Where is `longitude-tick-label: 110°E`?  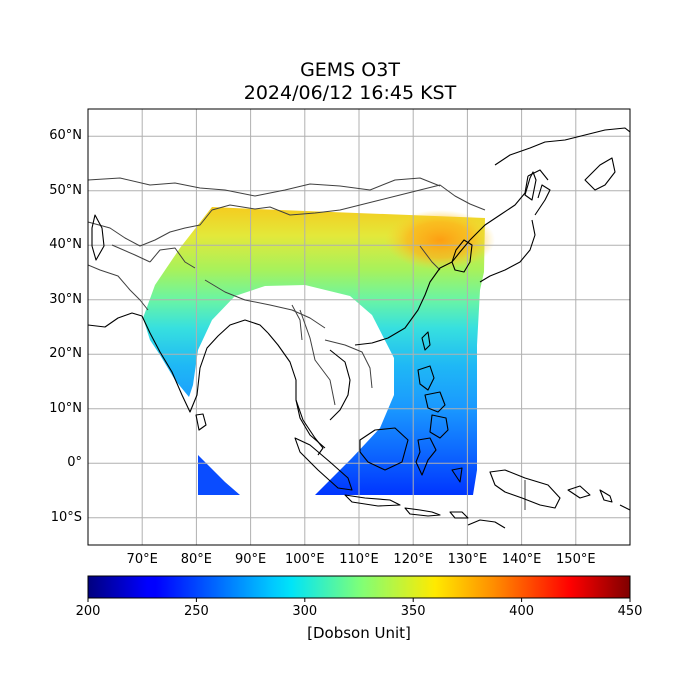 longitude-tick-label: 110°E is located at coordinates (359, 559).